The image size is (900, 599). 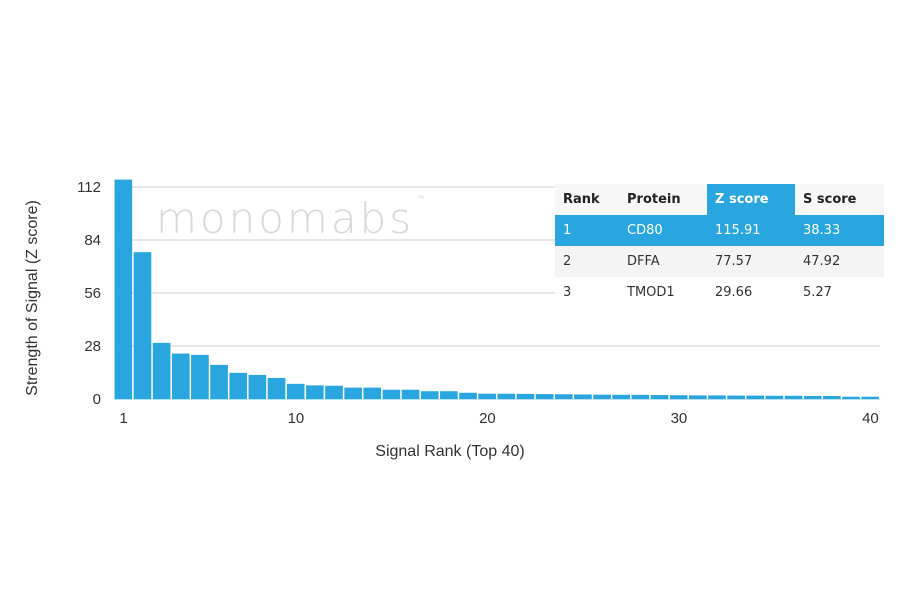 What do you see at coordinates (92, 346) in the screenshot?
I see `y-tick-label: 28` at bounding box center [92, 346].